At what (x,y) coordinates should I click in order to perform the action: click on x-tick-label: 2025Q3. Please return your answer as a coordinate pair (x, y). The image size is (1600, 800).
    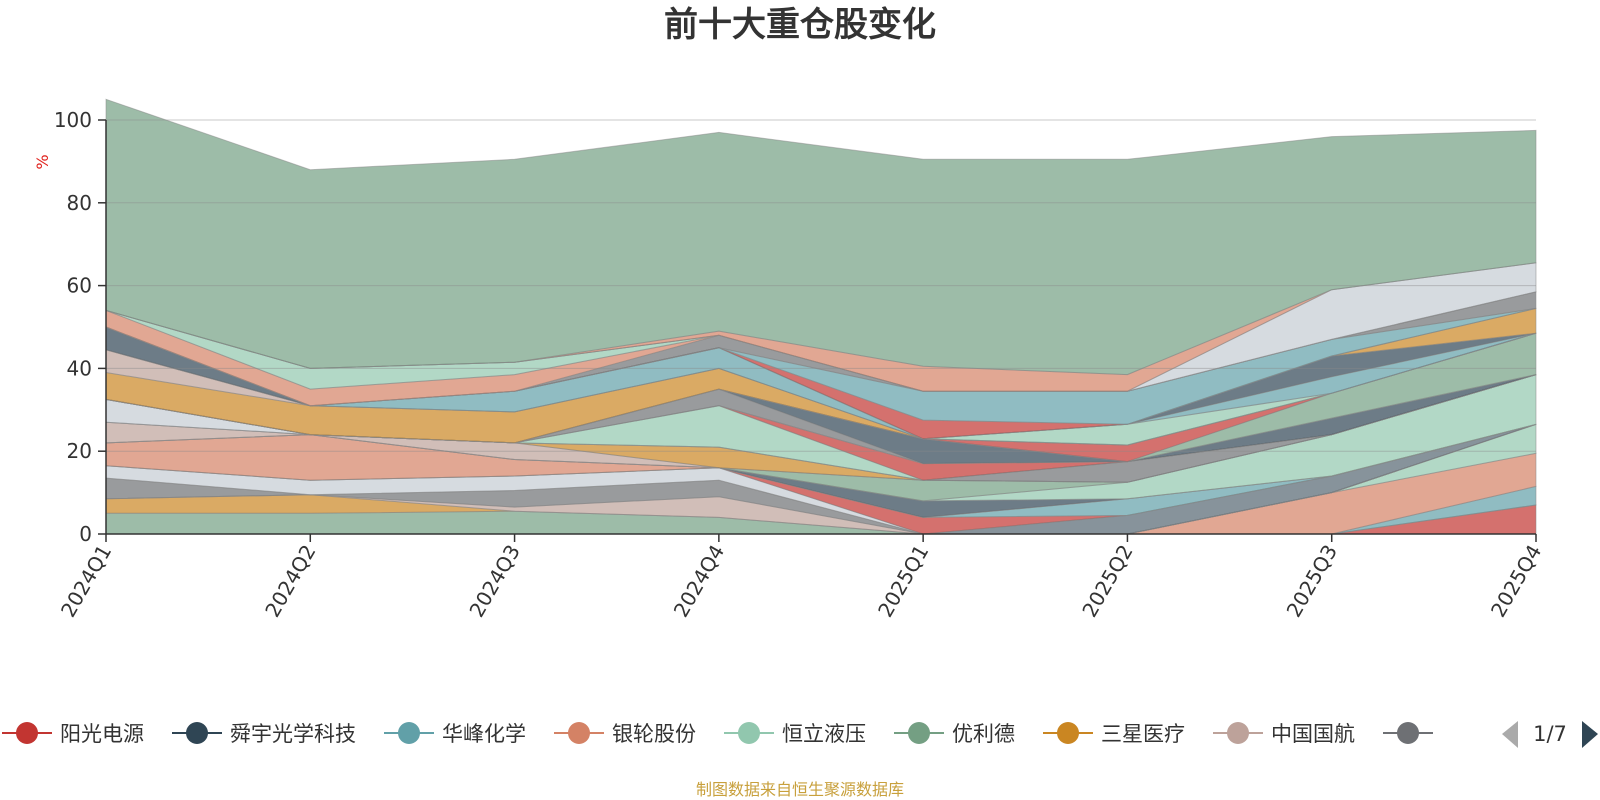
    Looking at the image, I should click on (1312, 581).